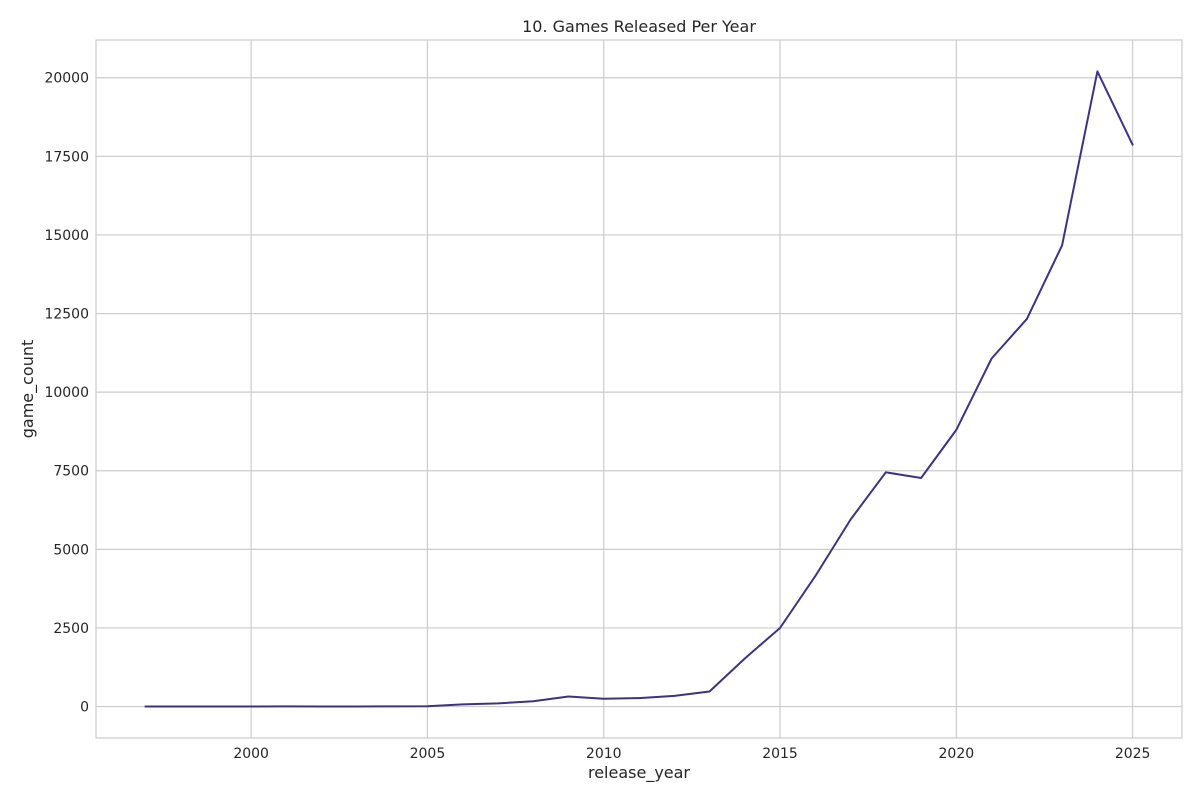 The width and height of the screenshot is (1200, 800). Describe the element at coordinates (639, 26) in the screenshot. I see `chart-title: 10. Games Released Per Year` at that location.